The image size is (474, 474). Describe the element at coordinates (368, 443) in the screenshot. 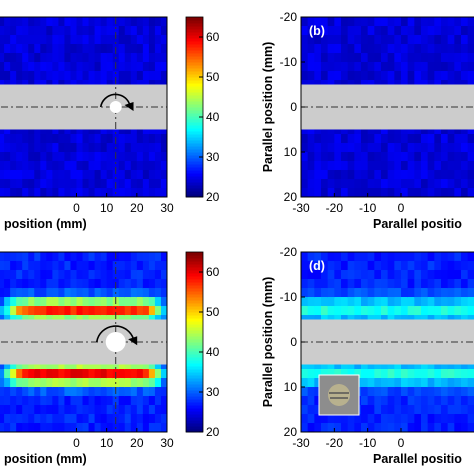

I see `x-tick-label: -10` at that location.